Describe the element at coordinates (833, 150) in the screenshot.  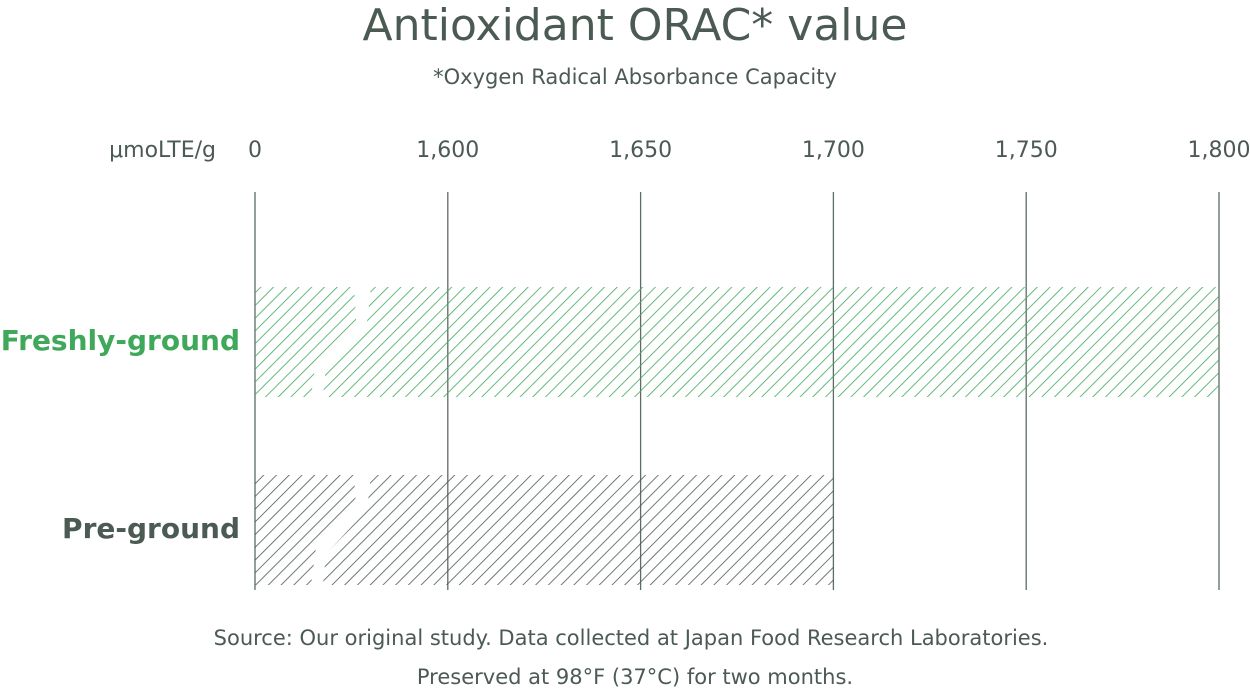
I see `x-tick-label: 1,700` at that location.